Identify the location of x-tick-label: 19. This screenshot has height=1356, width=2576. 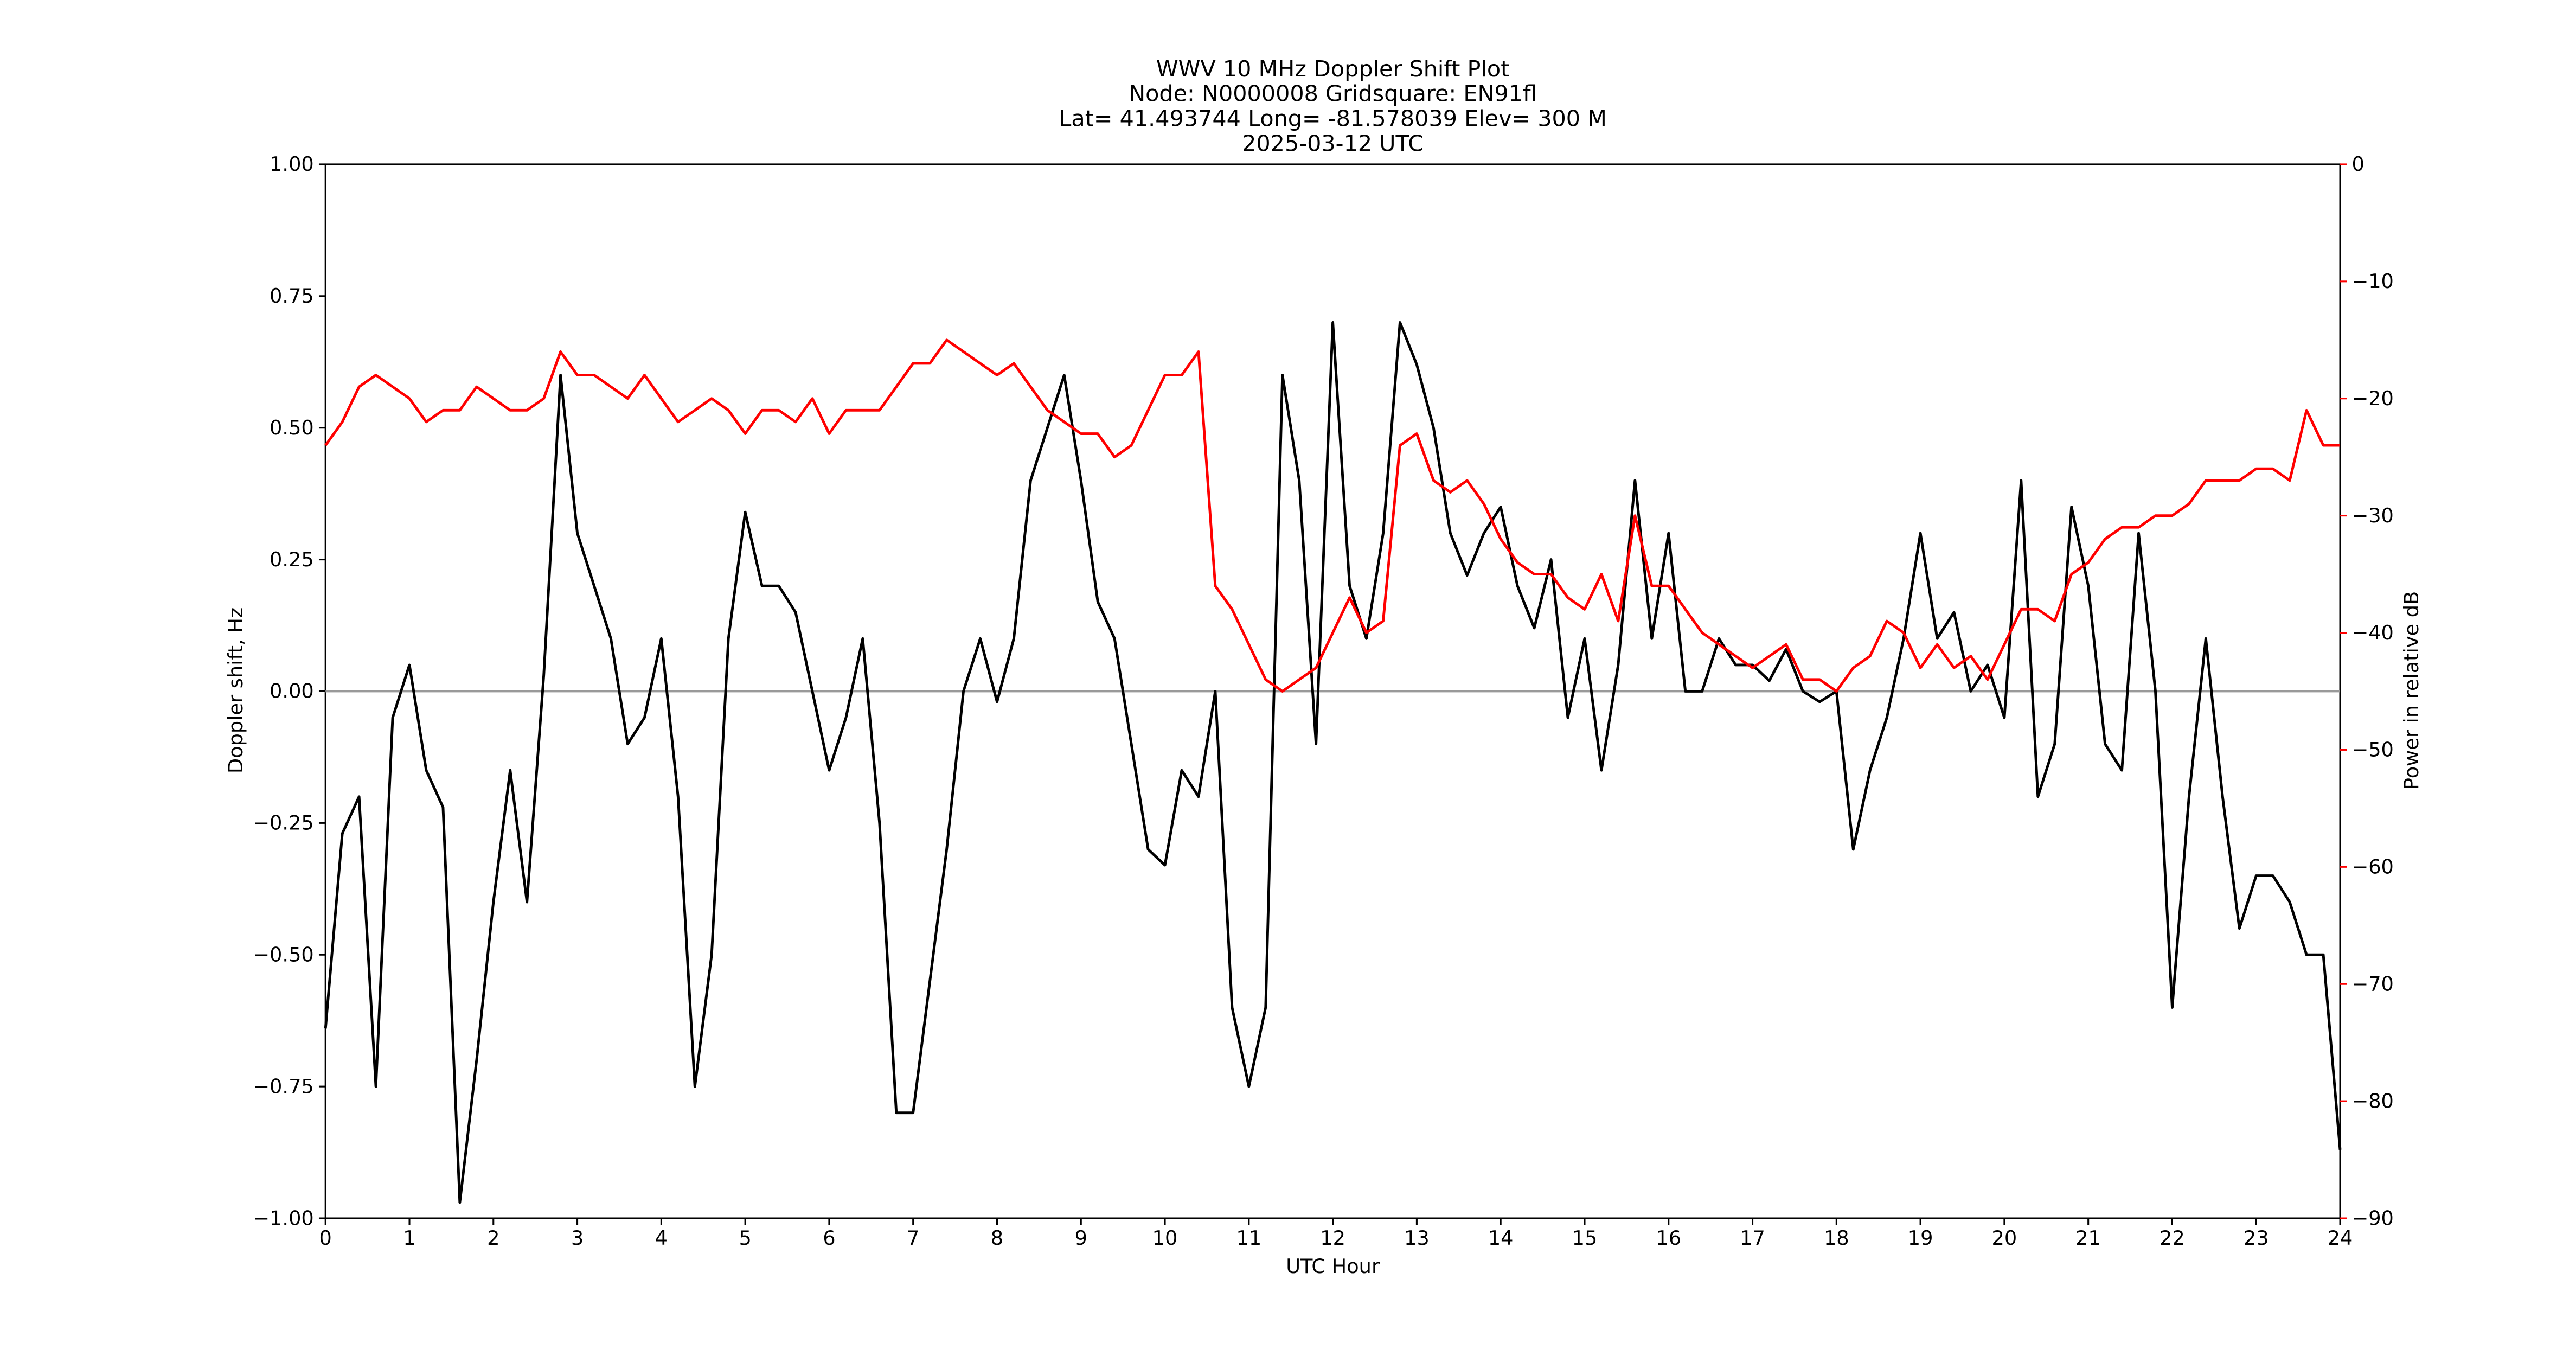
(1920, 1238).